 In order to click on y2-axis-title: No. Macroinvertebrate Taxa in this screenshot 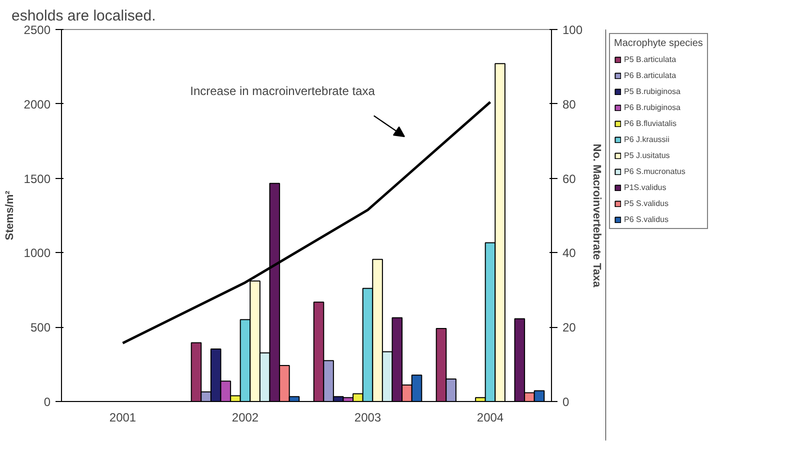, I will do `click(596, 216)`.